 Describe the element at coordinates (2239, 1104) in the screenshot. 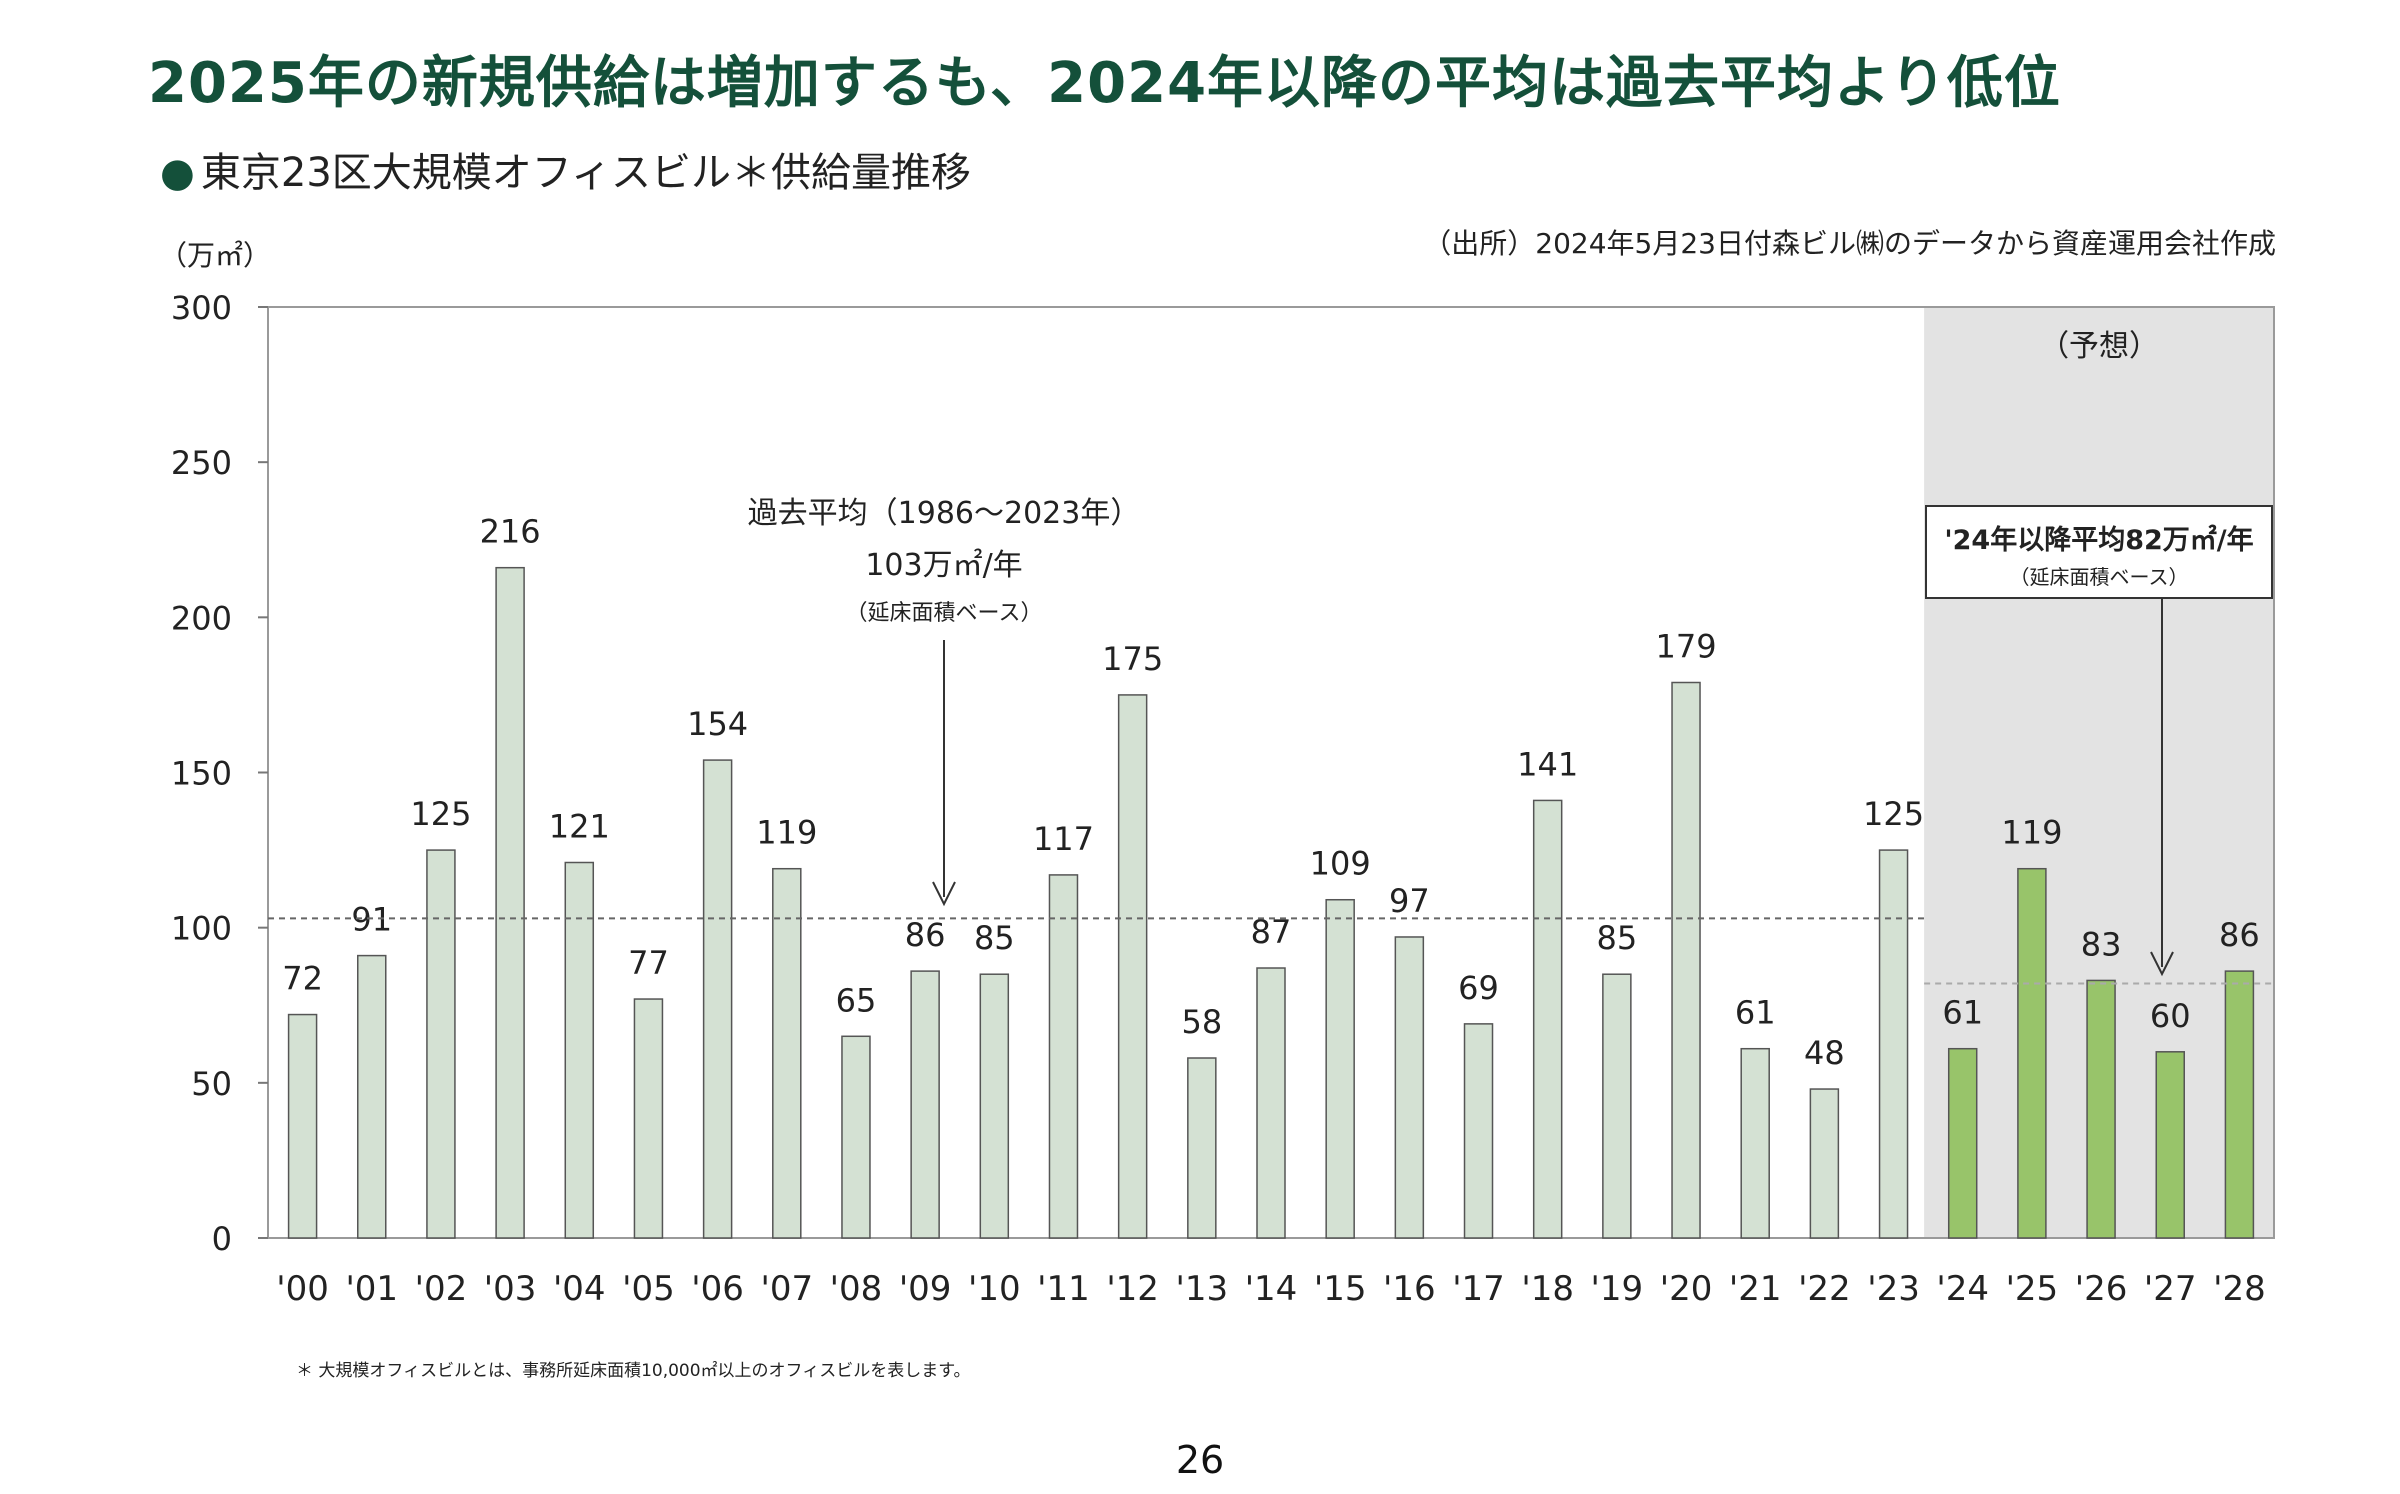

I see `bar-'28` at that location.